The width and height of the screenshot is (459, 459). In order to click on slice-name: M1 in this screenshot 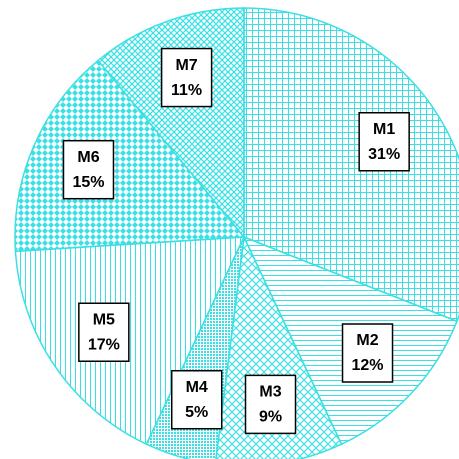, I will do `click(384, 129)`.